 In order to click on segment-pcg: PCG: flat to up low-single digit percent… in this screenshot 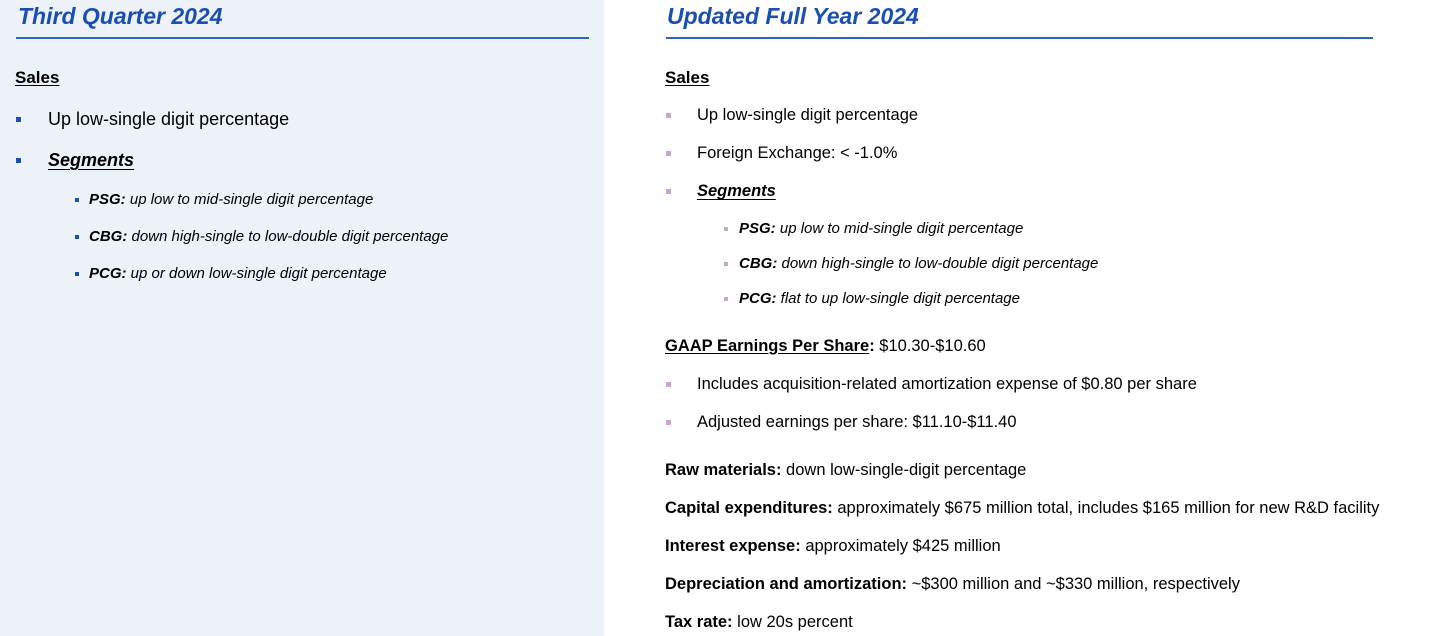, I will do `click(879, 298)`.